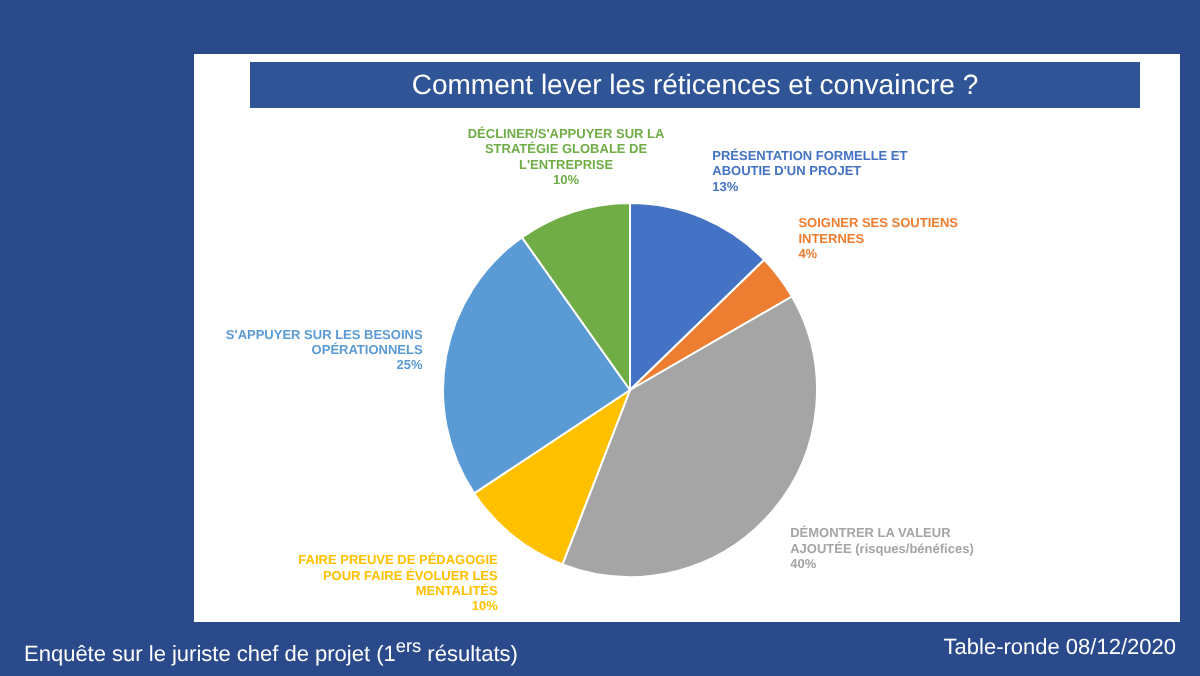  What do you see at coordinates (1059, 648) in the screenshot?
I see `text: Table-ronde 08/12/2020` at bounding box center [1059, 648].